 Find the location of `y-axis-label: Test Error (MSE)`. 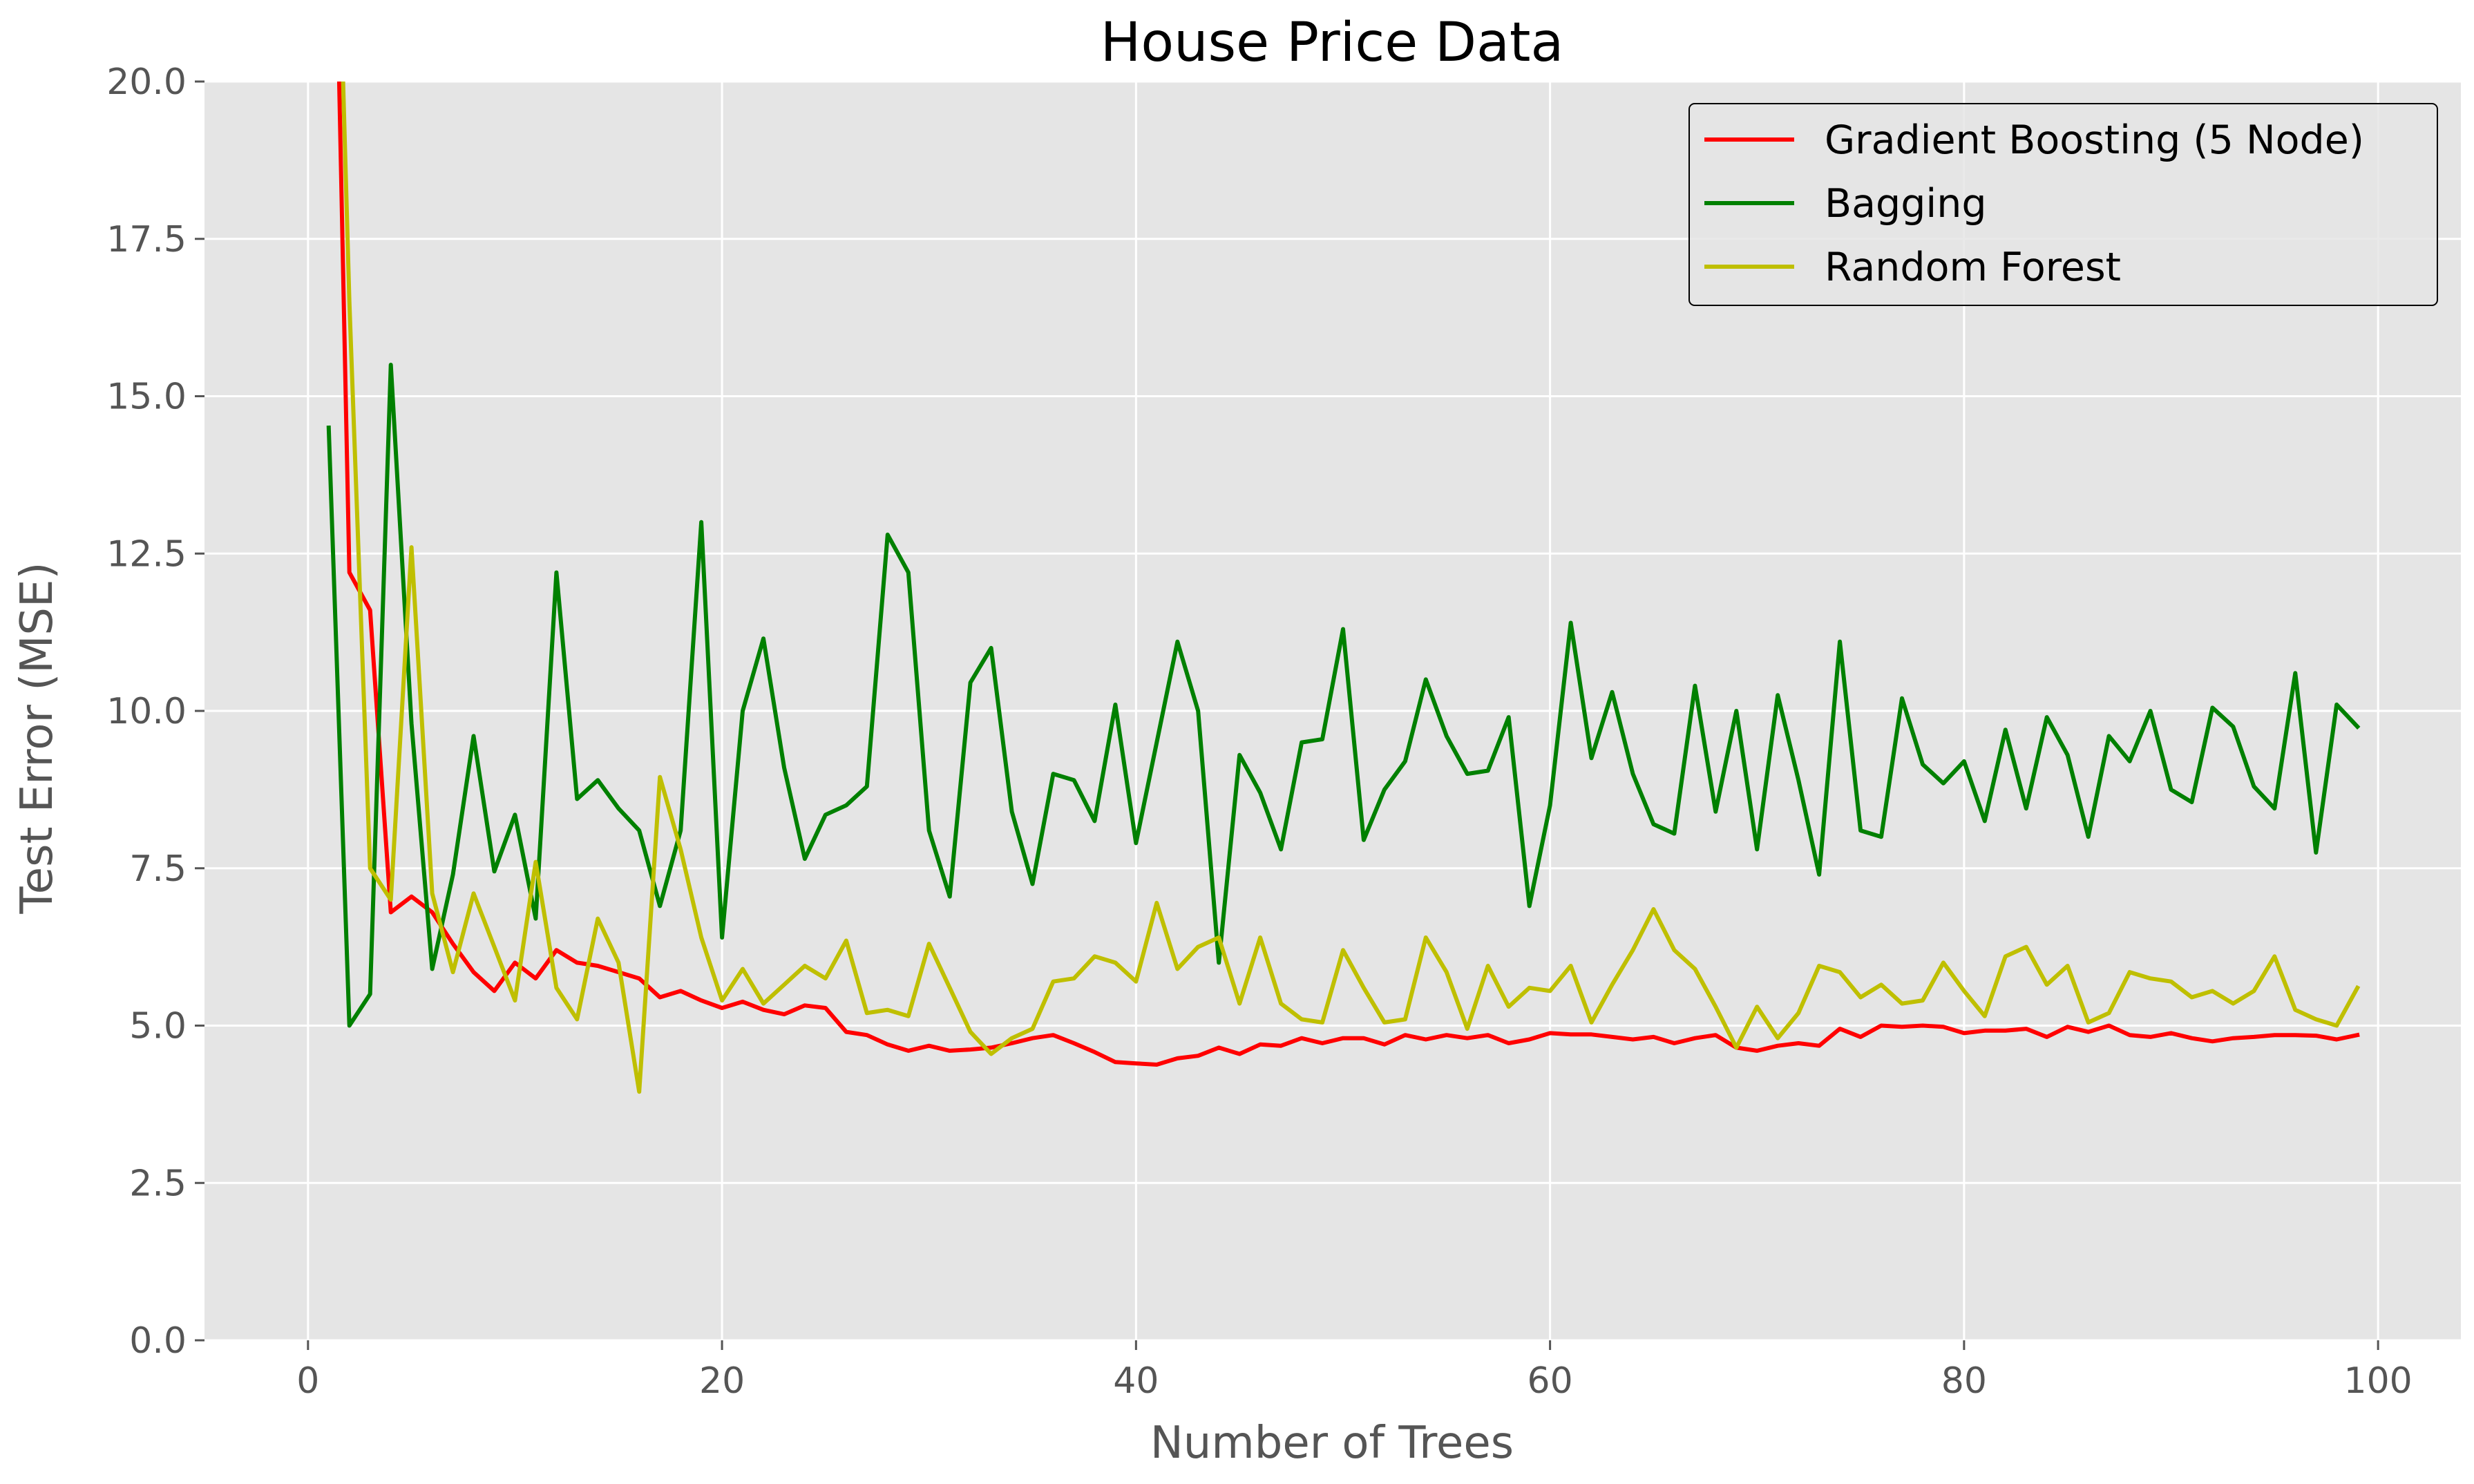

y-axis-label: Test Error (MSE) is located at coordinates (37, 738).